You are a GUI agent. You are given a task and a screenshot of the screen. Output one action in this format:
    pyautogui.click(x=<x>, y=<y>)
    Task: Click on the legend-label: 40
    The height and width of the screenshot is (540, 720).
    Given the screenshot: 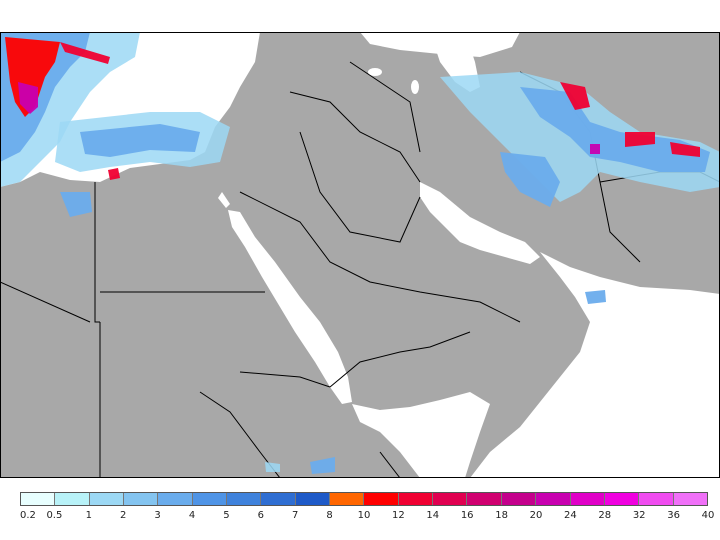 What is the action you would take?
    pyautogui.click(x=708, y=515)
    